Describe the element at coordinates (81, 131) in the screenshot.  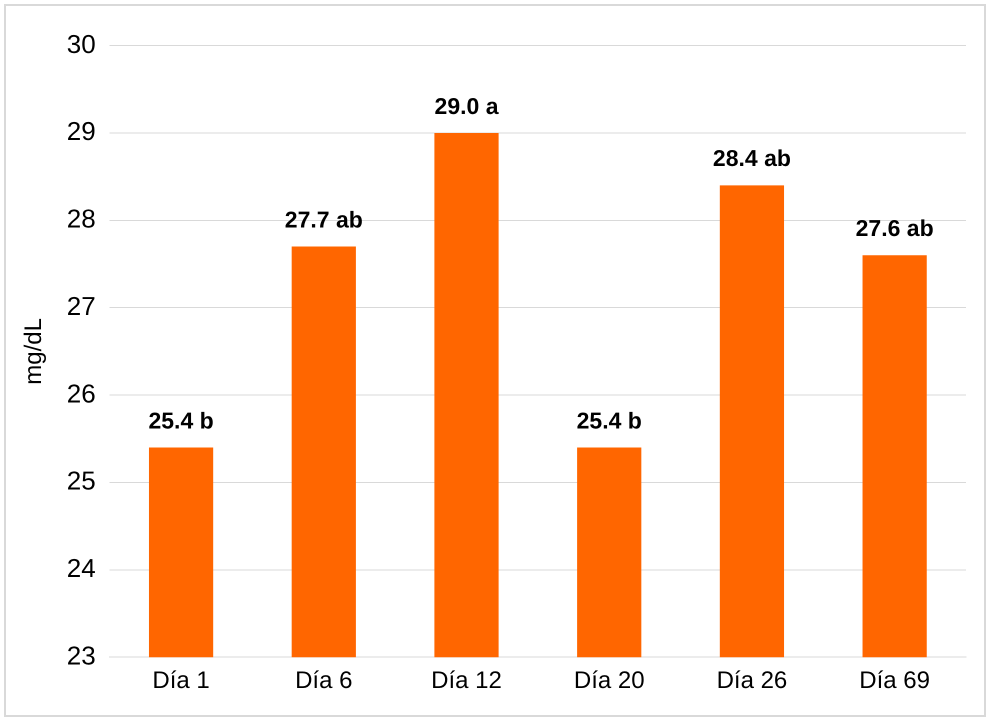
I see `y-tick-label: 29` at that location.